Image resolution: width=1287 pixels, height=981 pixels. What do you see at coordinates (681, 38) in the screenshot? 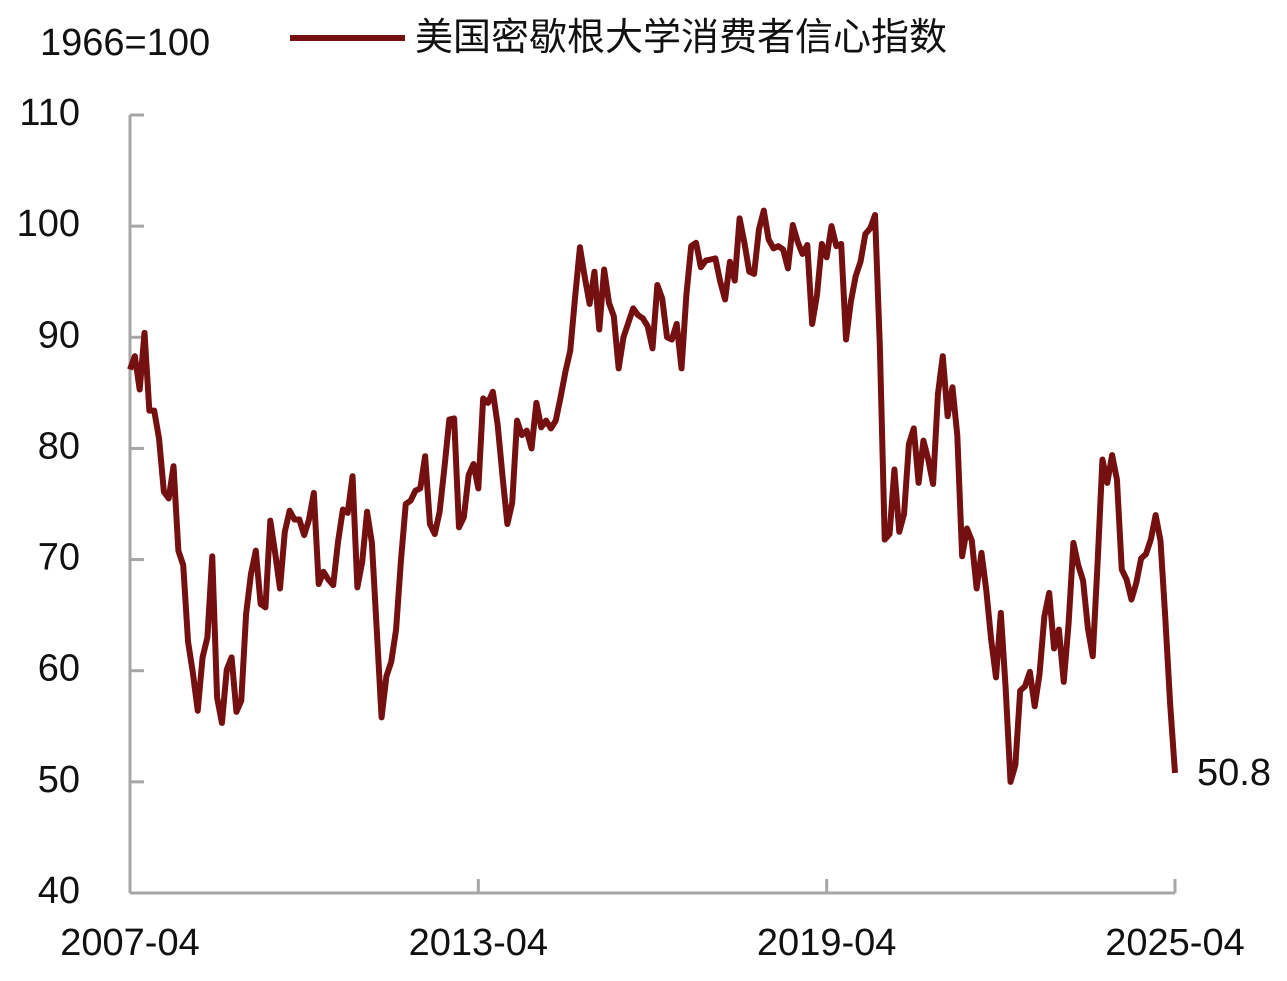
I see `legend-label: 美国密歇根大学消费者信心指数` at bounding box center [681, 38].